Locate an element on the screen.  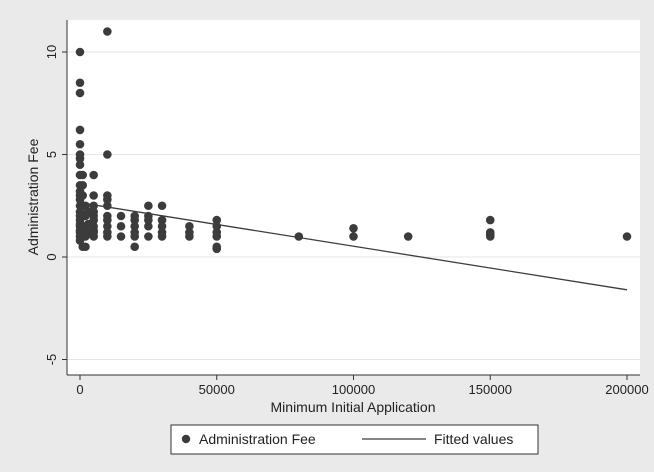
y-axis-title: Administration Fee is located at coordinates (33, 196).